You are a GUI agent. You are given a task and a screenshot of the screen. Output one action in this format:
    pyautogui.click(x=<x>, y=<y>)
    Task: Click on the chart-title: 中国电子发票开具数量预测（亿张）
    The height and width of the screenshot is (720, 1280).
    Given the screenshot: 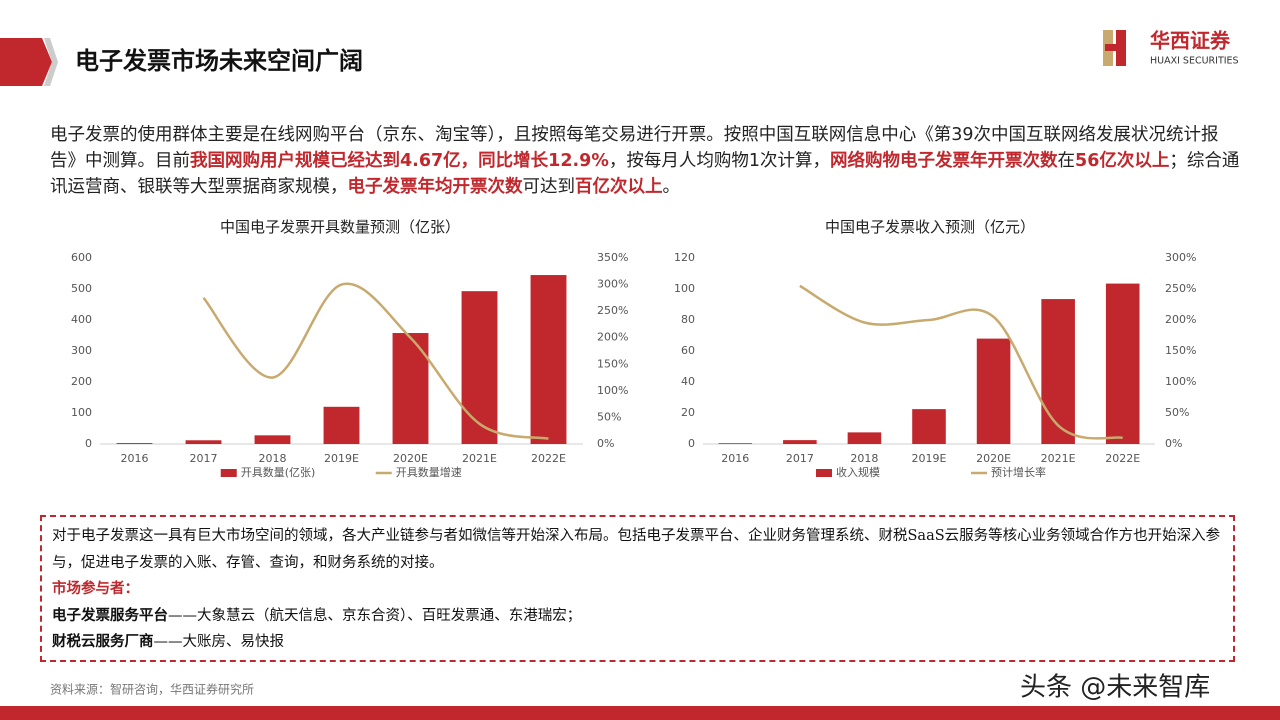 What is the action you would take?
    pyautogui.click(x=340, y=227)
    